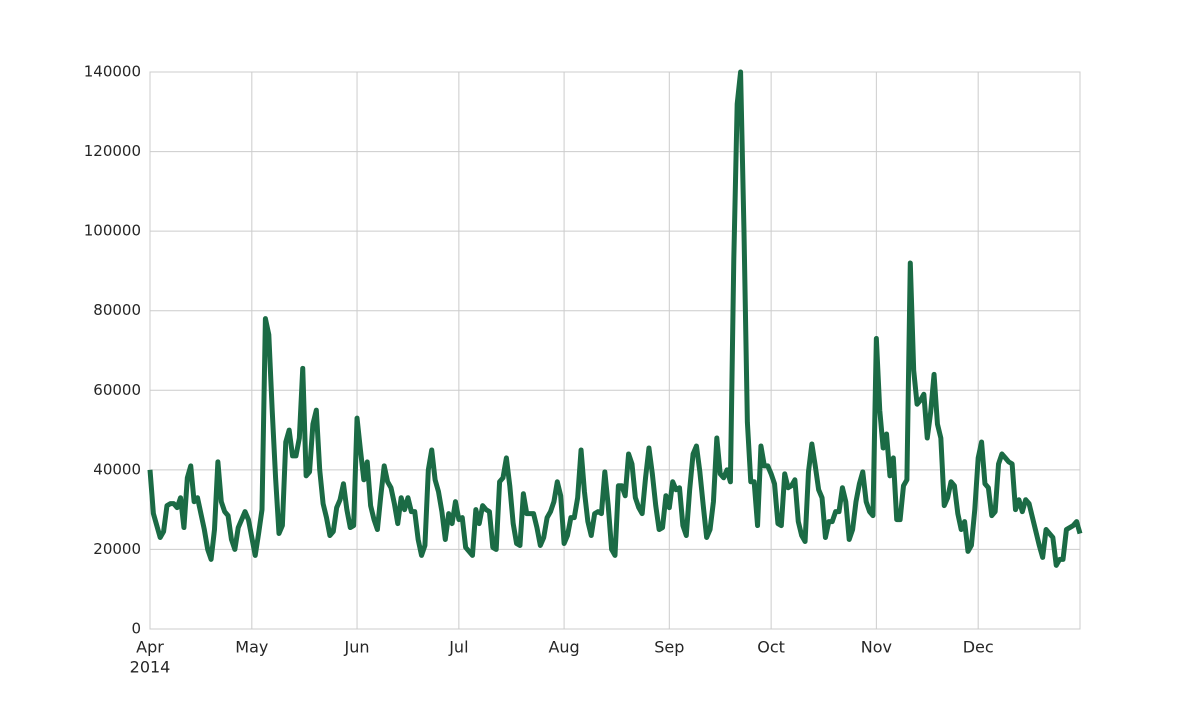 The image size is (1200, 720). I want to click on x-year-label: 2014, so click(150, 667).